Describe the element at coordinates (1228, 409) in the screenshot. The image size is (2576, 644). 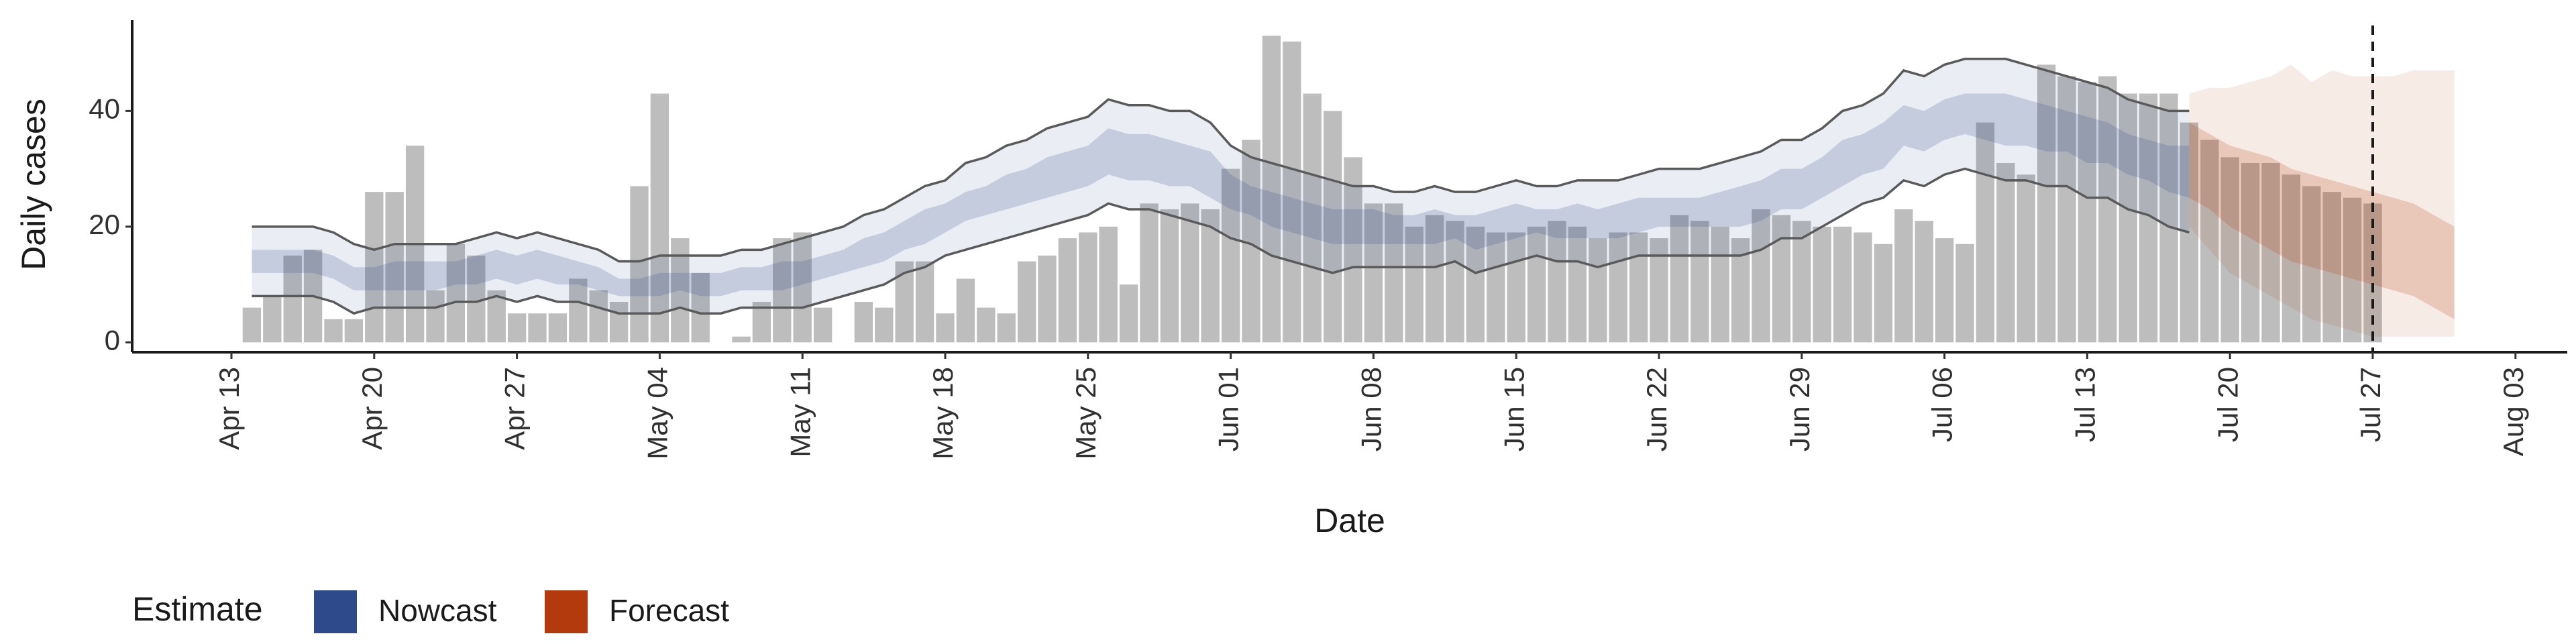
I see `x-tick-label: Jun 01` at that location.